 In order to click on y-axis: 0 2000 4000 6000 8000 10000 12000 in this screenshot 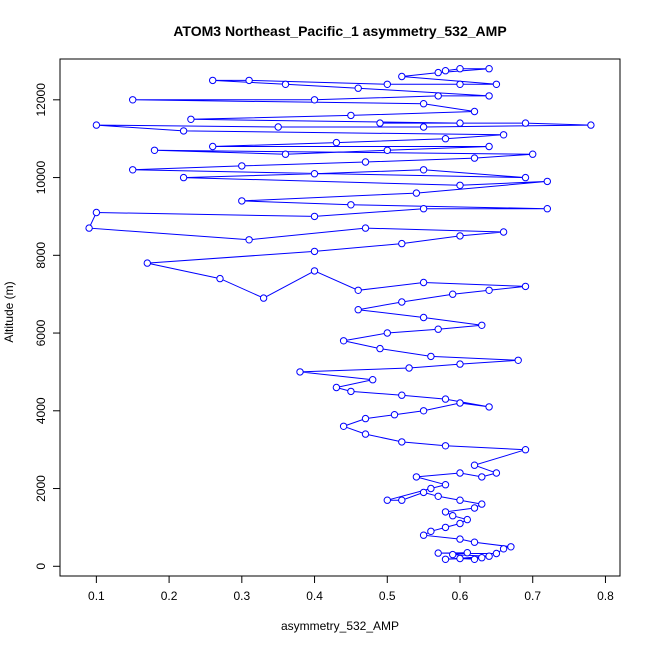, I will do `click(47, 326)`.